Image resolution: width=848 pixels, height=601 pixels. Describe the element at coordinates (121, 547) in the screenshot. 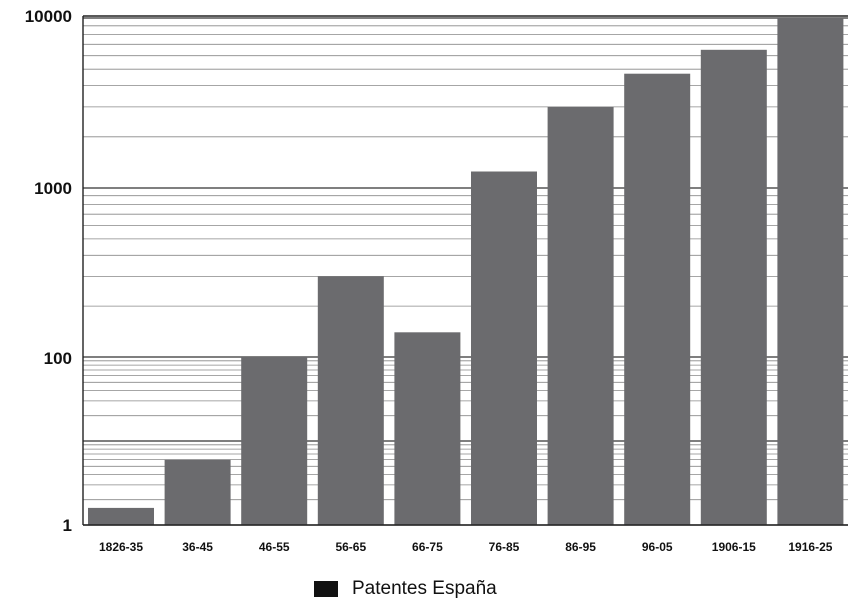

I see `x-tick-label: 1826-35` at that location.